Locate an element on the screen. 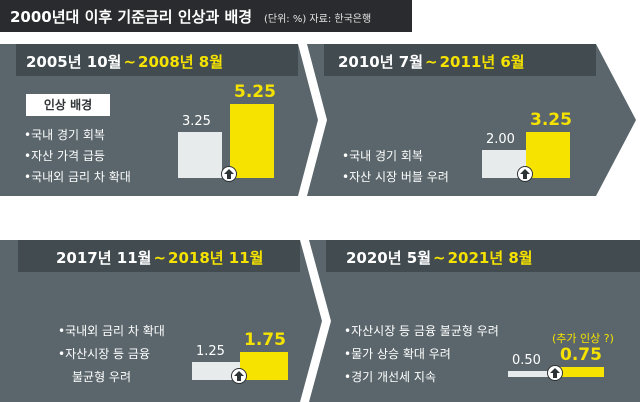 This screenshot has height=402, width=640. panel-header-2: 2010년 7월 ~2011년 6월 is located at coordinates (460, 60).